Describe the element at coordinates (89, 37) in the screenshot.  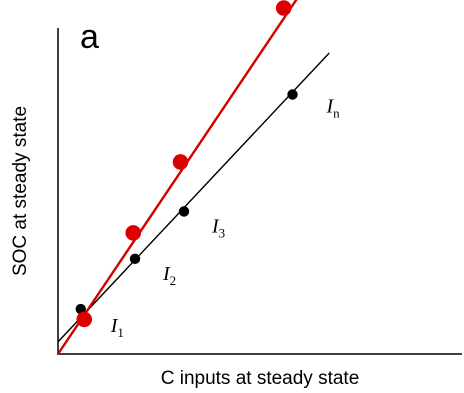
I see `panel-label: a` at that location.